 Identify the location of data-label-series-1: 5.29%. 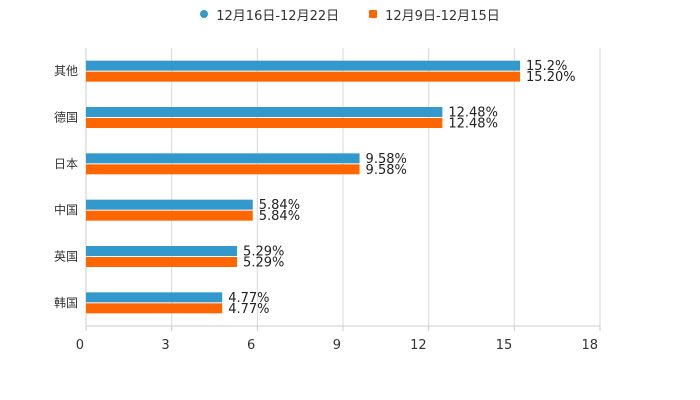
(263, 252).